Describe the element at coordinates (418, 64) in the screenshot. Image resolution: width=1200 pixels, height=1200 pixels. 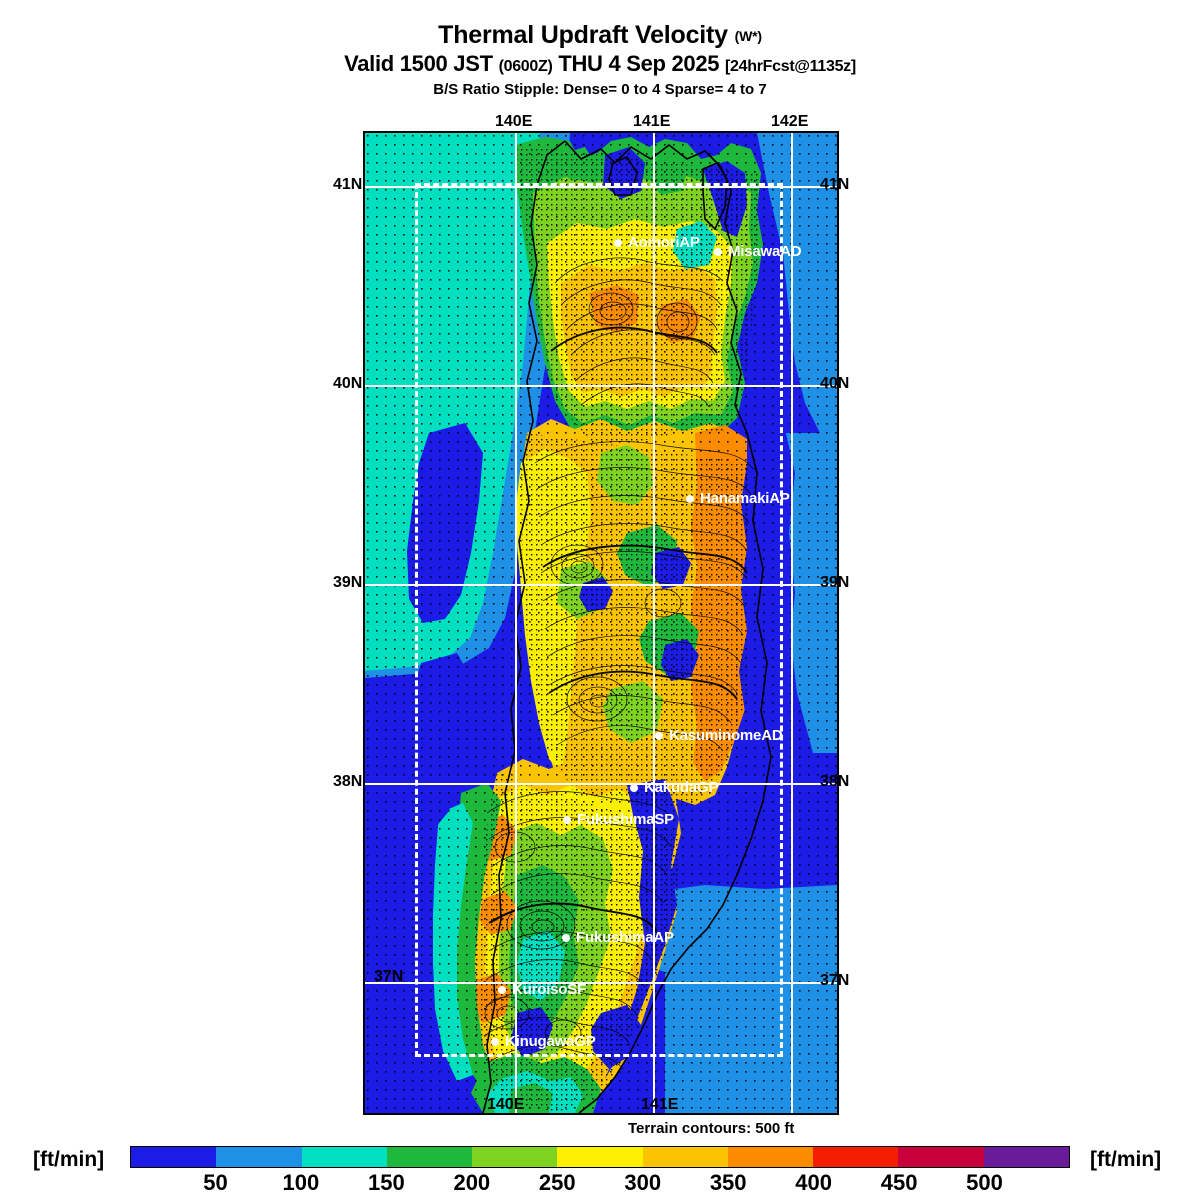
I see `valid-time: Valid 1500 JST` at that location.